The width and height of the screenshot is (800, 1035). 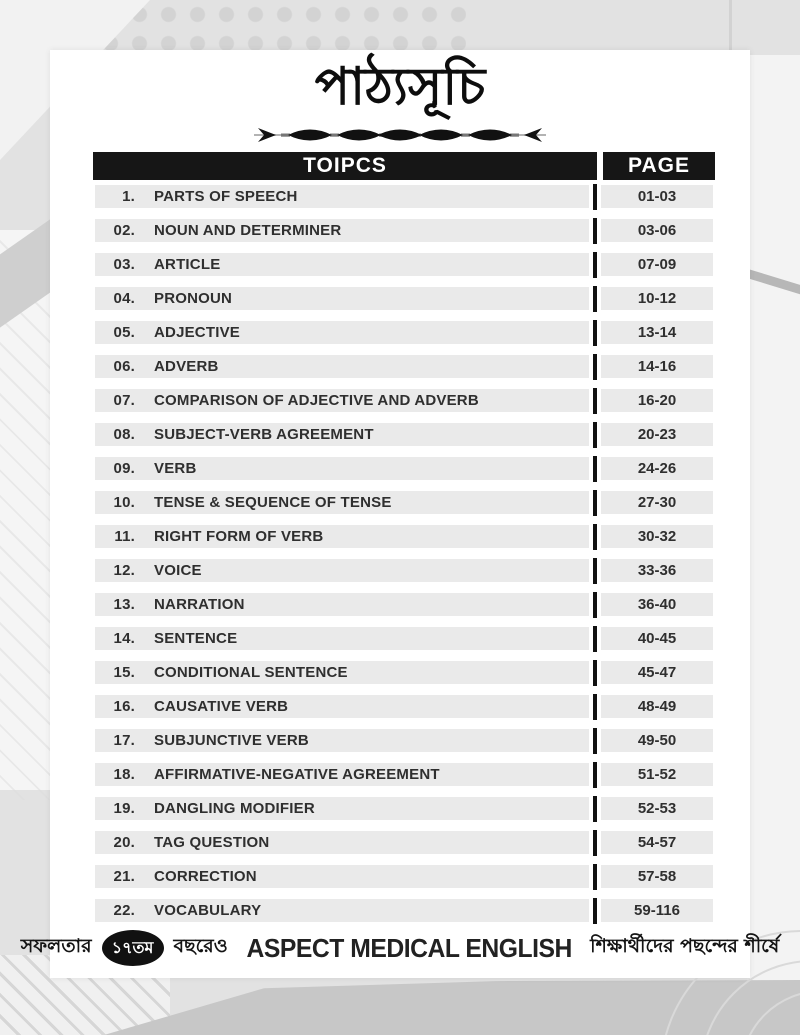 What do you see at coordinates (132, 948) in the screenshot?
I see `17th-year-badge: ১৭তম` at bounding box center [132, 948].